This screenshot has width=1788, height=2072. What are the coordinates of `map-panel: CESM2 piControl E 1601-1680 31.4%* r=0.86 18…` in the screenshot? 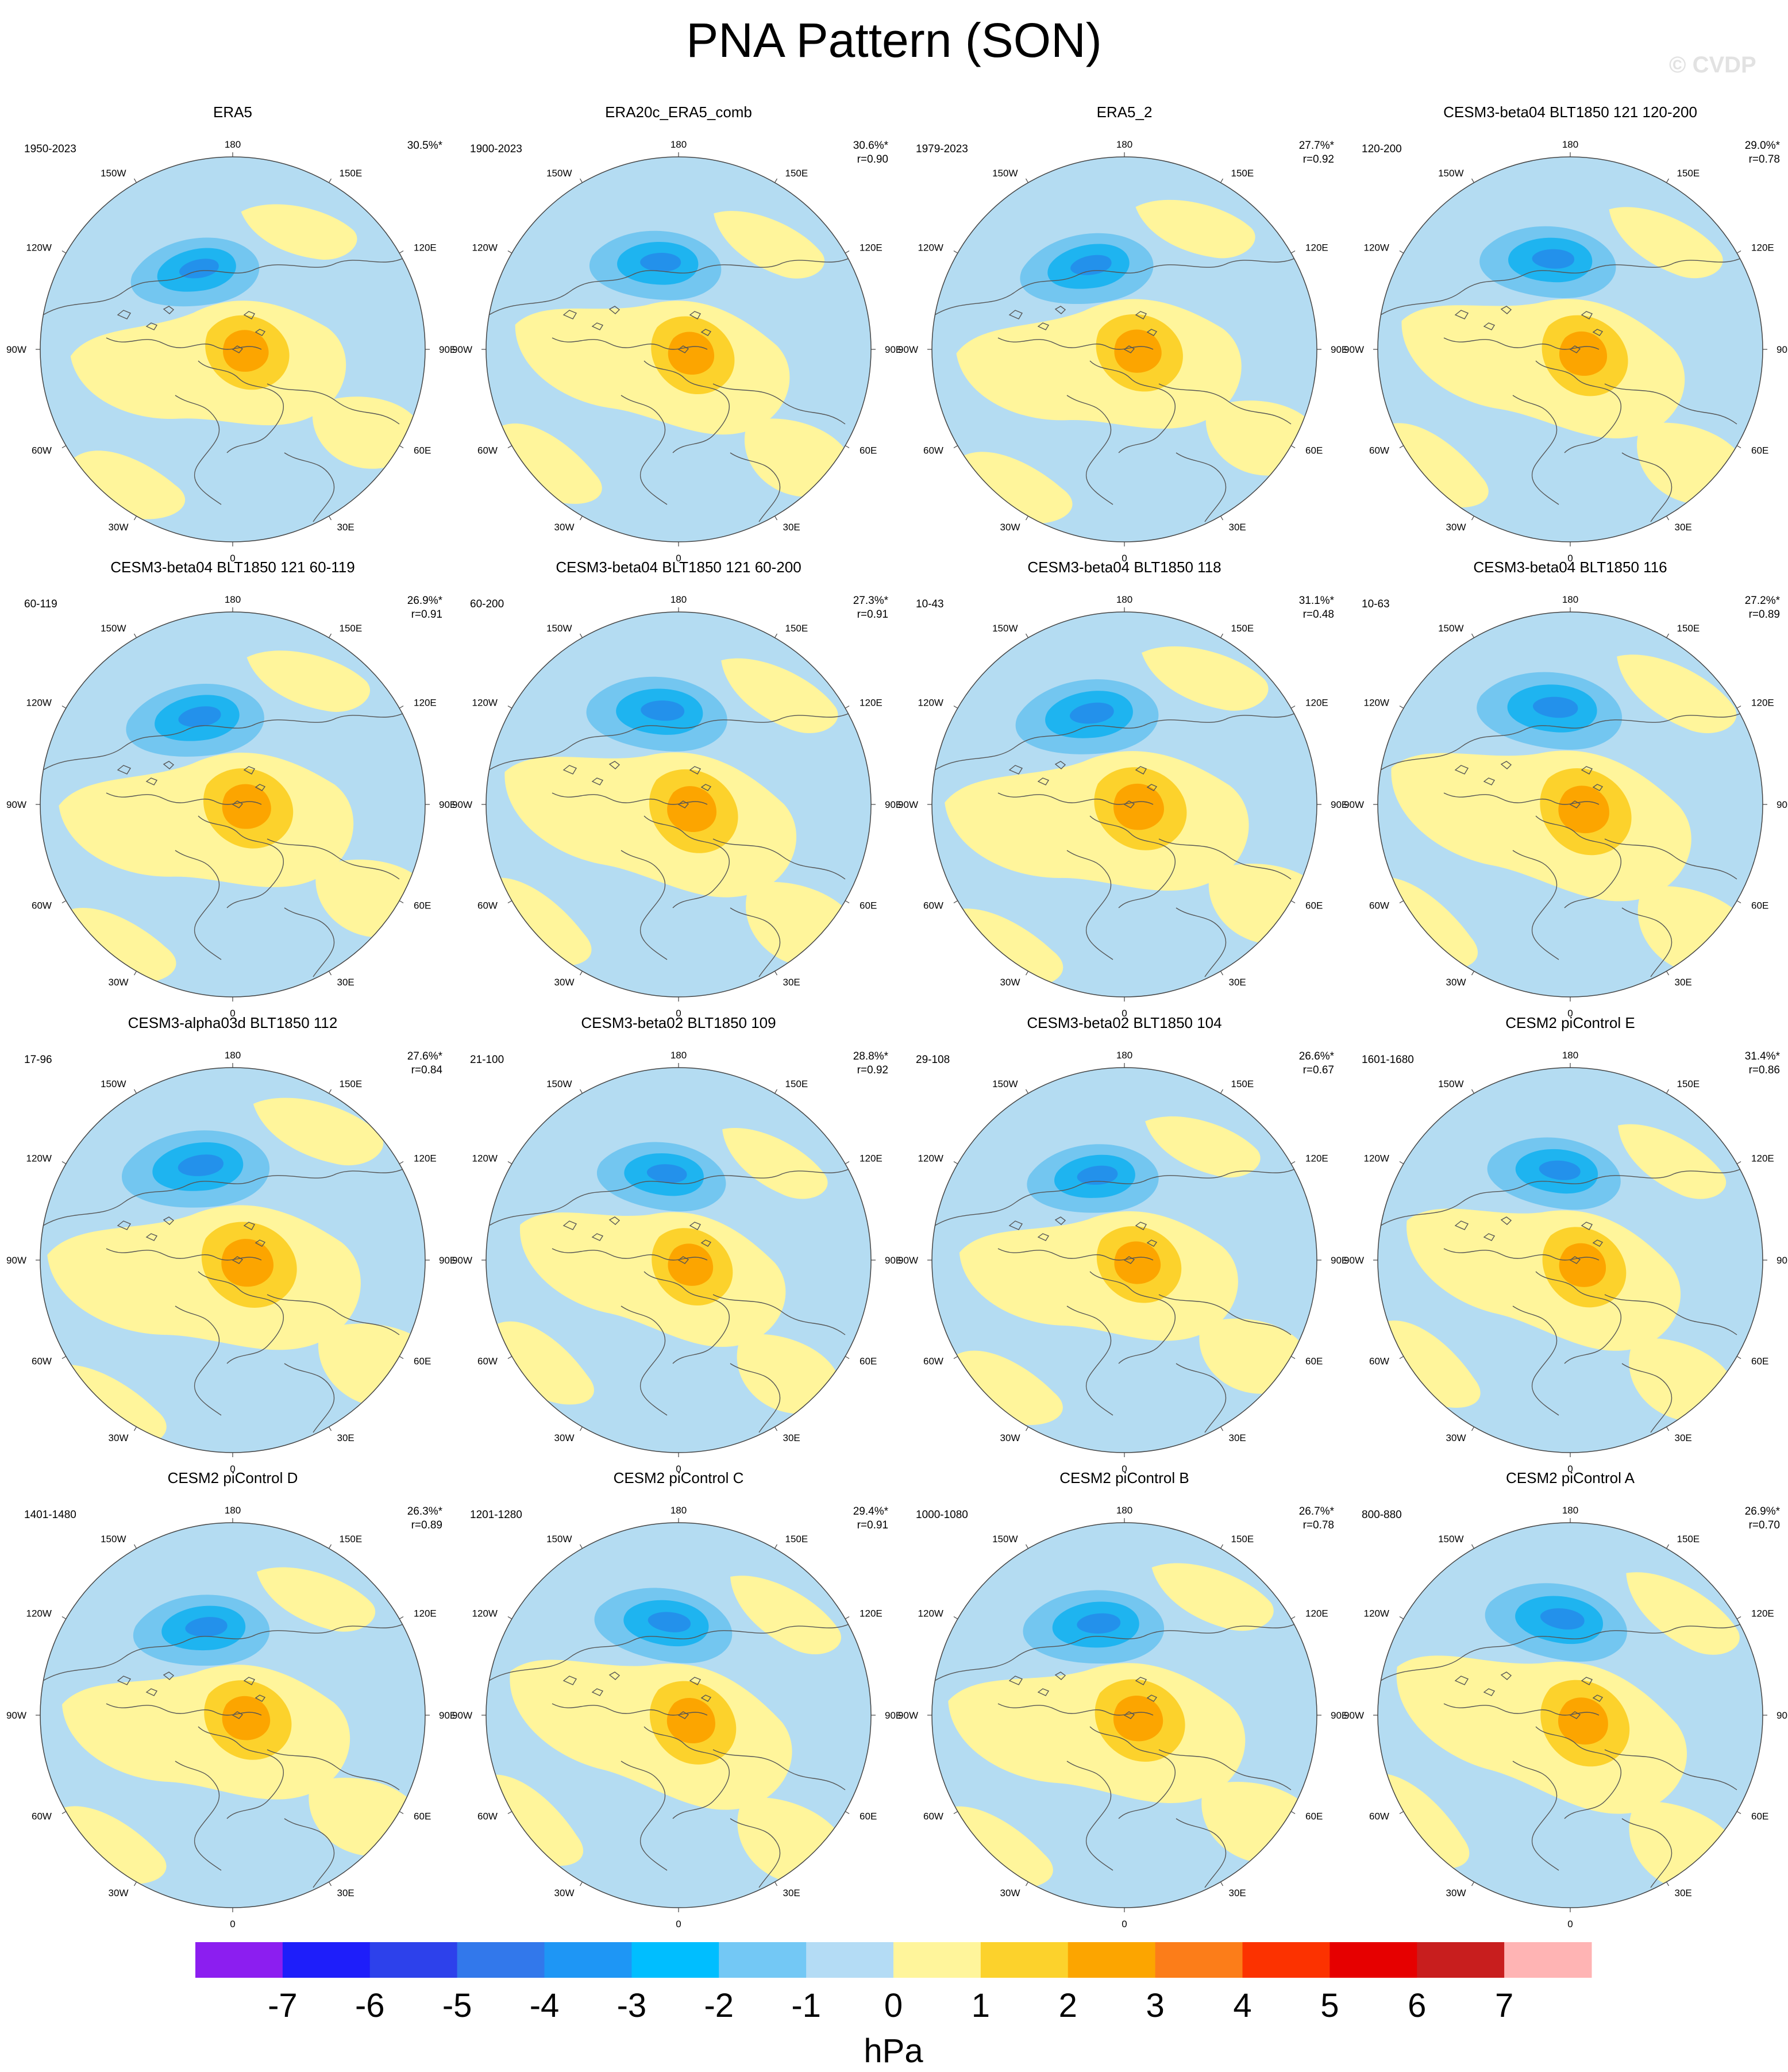 It's located at (1566, 1244).